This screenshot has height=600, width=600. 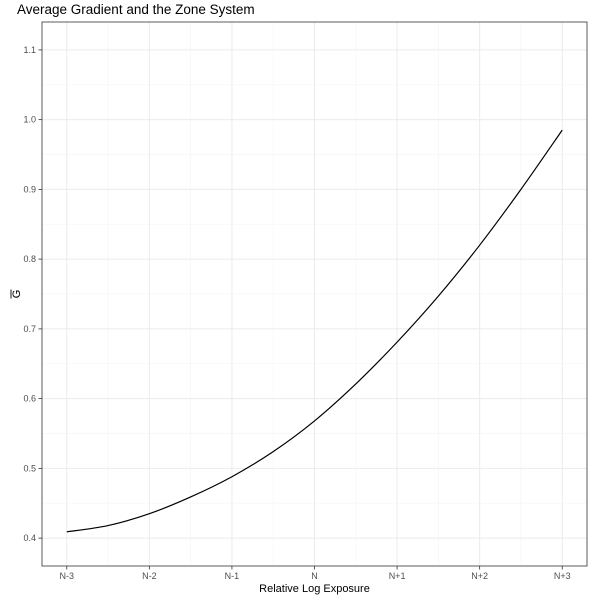 What do you see at coordinates (29, 50) in the screenshot?
I see `y-tick-label: 1.1` at bounding box center [29, 50].